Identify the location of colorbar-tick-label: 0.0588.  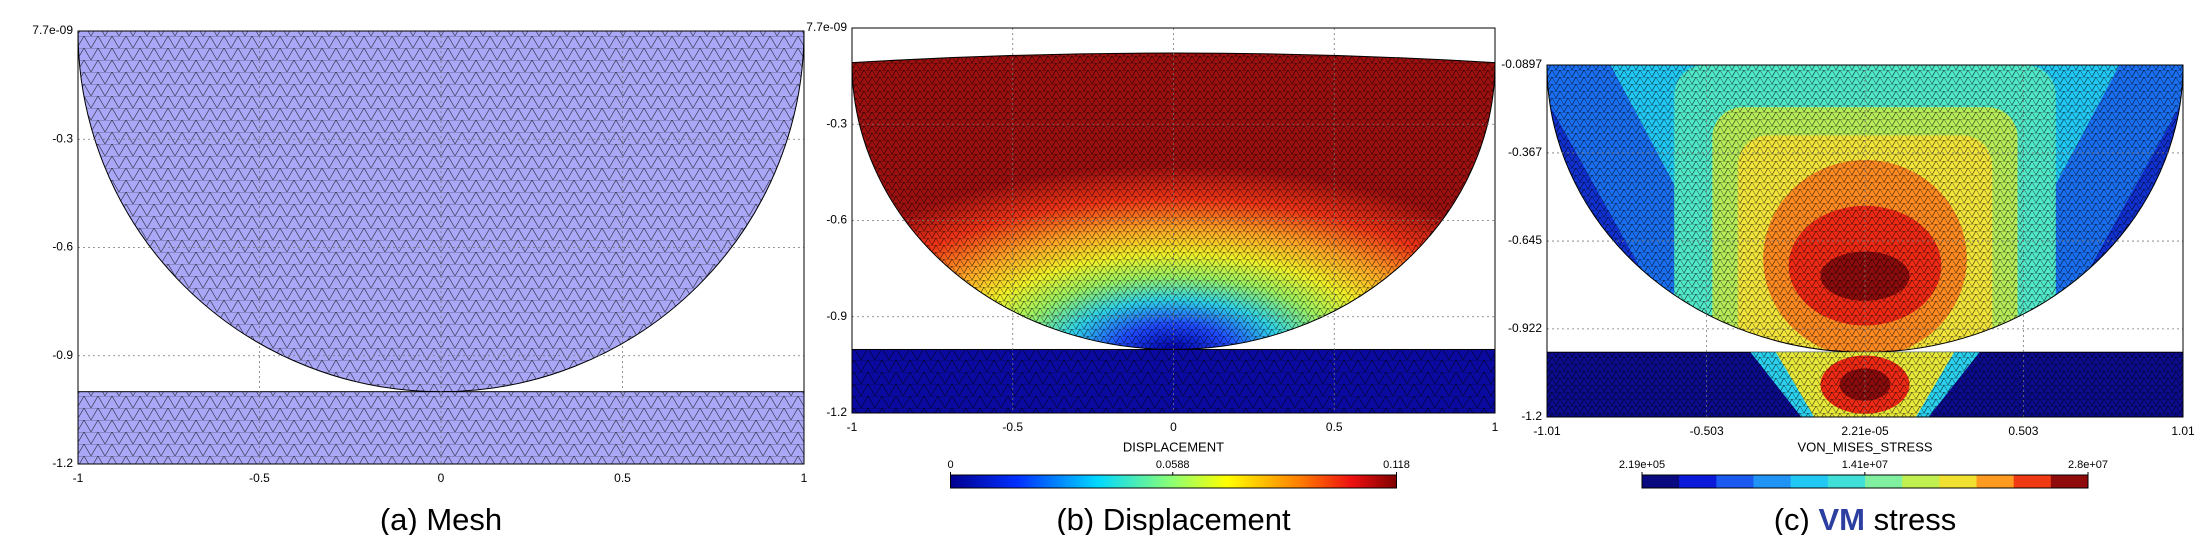
(1173, 465).